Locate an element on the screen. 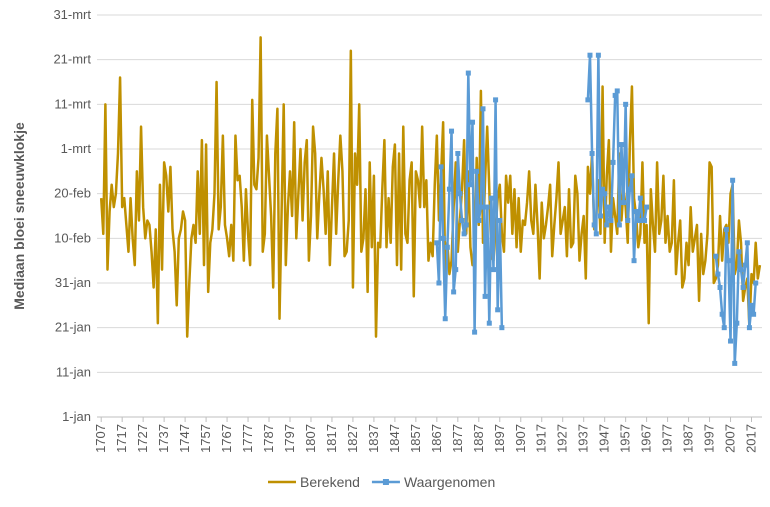 Image resolution: width=770 pixels, height=507 pixels. x-tick-label: 1737 is located at coordinates (163, 438).